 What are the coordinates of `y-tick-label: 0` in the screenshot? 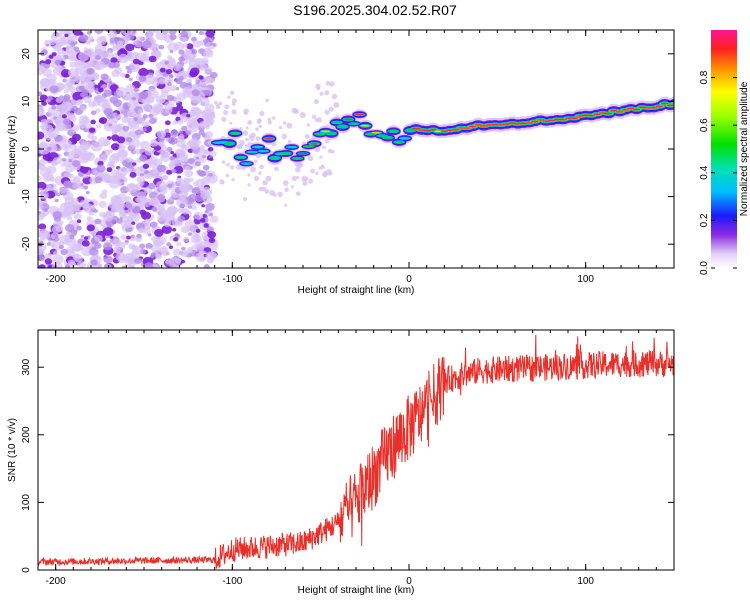 It's located at (26, 570).